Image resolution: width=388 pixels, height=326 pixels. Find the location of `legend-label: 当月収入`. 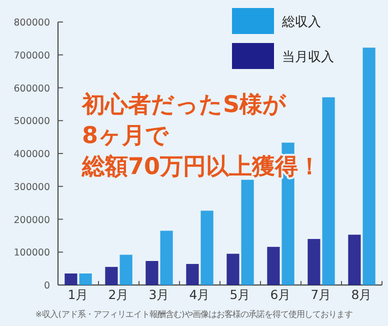

legend-label: 当月収入 is located at coordinates (308, 57).